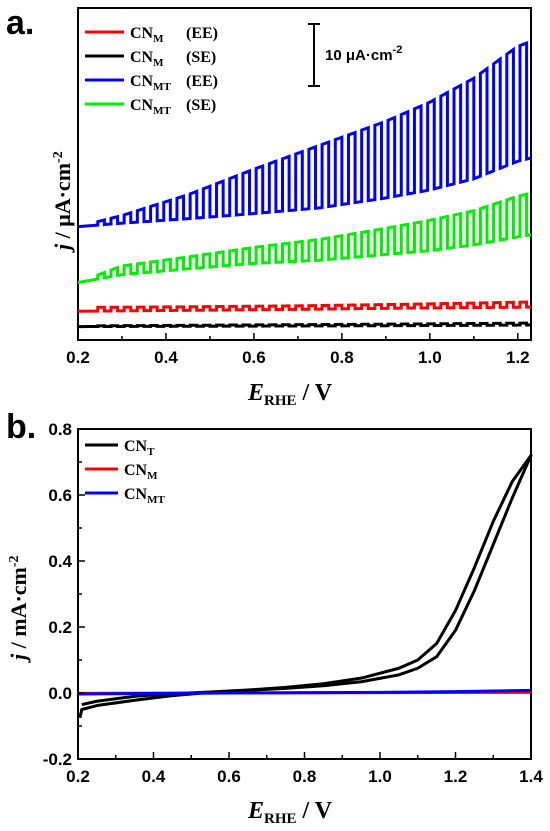 This screenshot has width=550, height=831. What do you see at coordinates (60, 561) in the screenshot?
I see `panel-b-y-tick-label: 0.4` at bounding box center [60, 561].